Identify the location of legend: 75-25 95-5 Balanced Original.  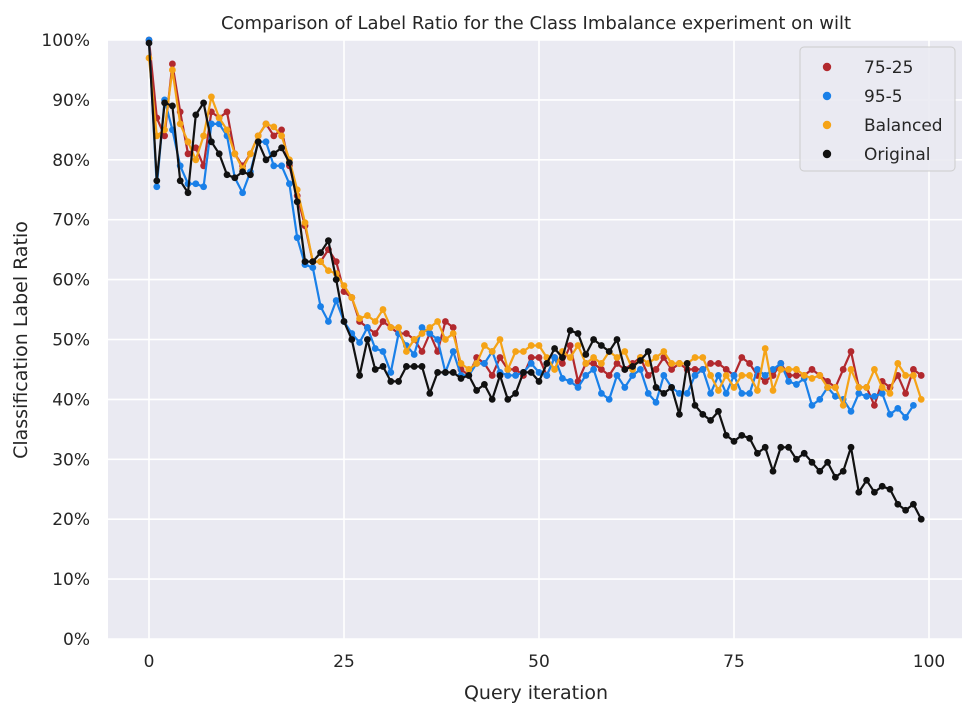
(877, 109).